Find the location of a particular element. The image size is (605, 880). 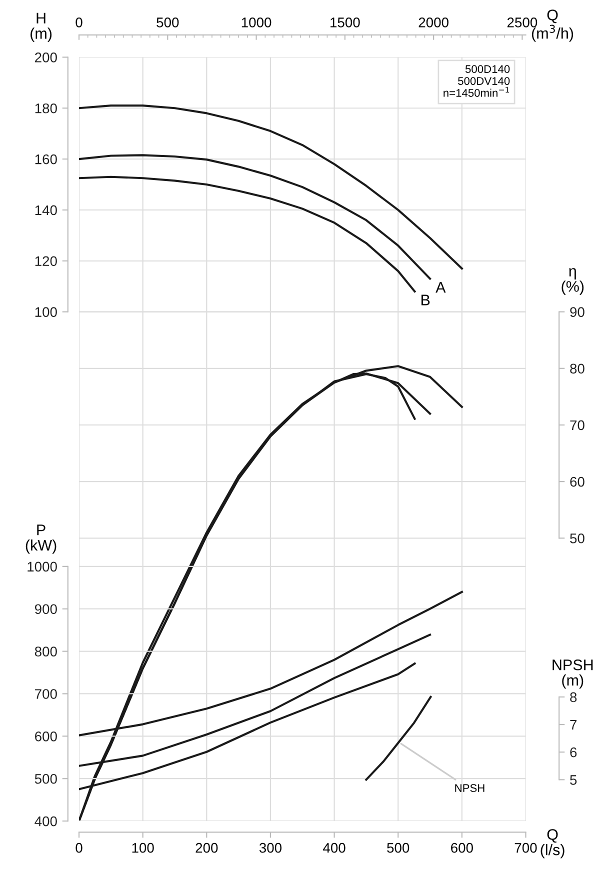

y-tick-label: 180 is located at coordinates (46, 108).